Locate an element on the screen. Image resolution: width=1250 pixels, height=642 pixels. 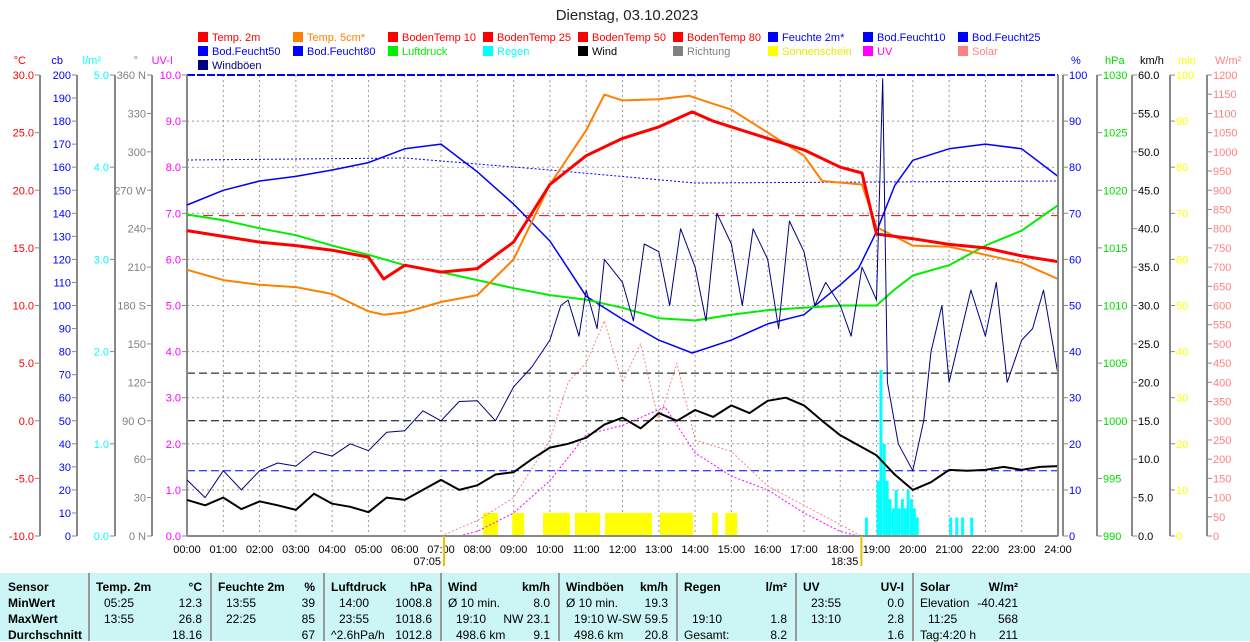
axis-tick-label-solar: 100 is located at coordinates (1222, 499).